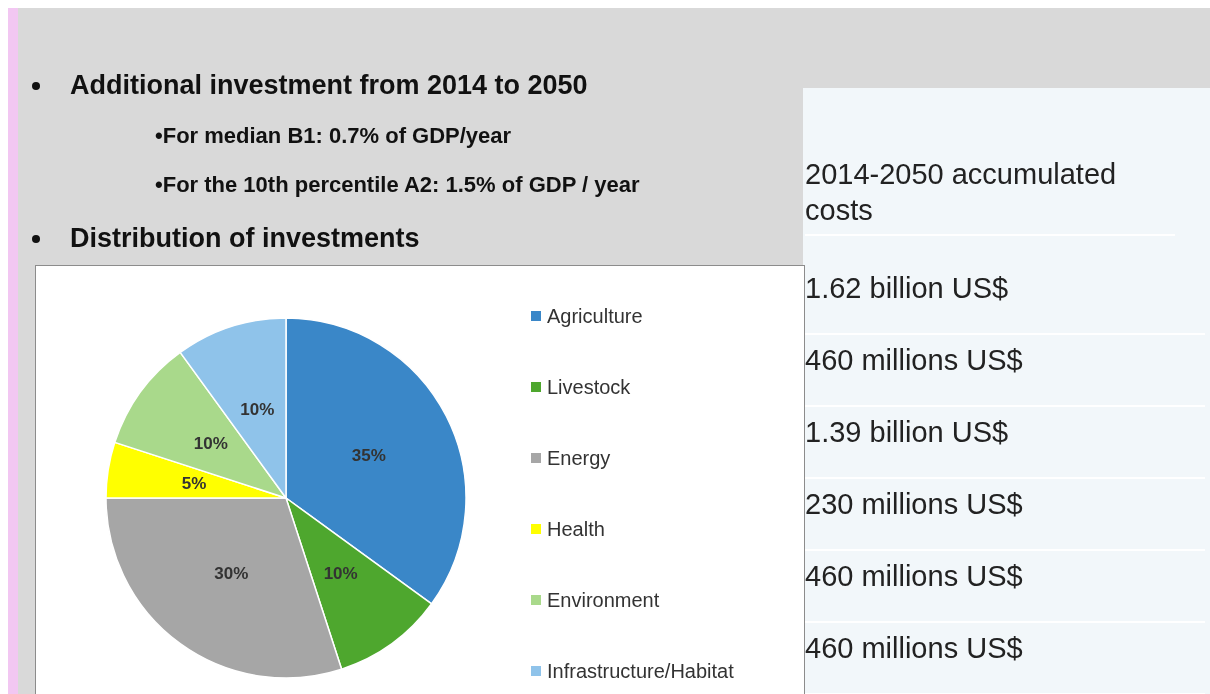 The width and height of the screenshot is (1210, 694). What do you see at coordinates (1005, 443) in the screenshot?
I see `text: 1.39 billion US$` at bounding box center [1005, 443].